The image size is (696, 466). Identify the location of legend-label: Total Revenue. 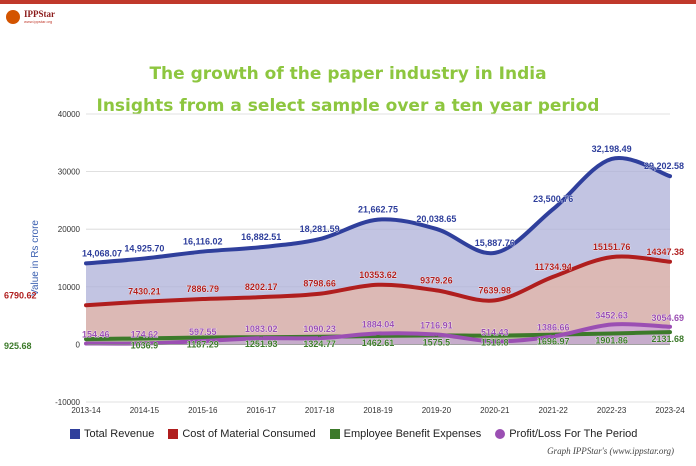
(119, 434).